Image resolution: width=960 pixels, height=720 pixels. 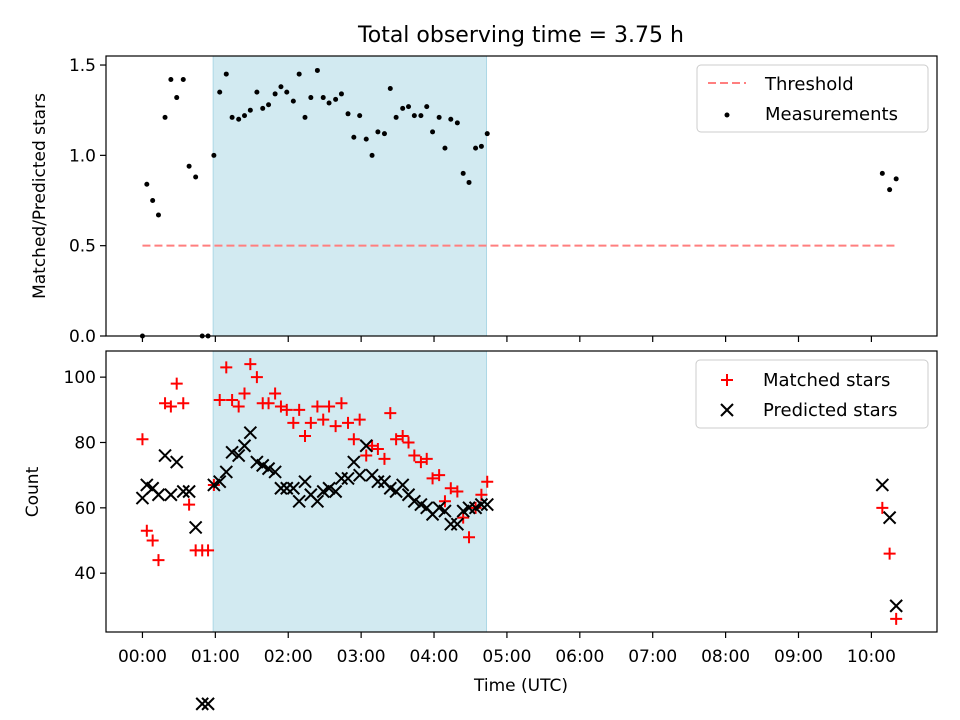 What do you see at coordinates (727, 410) in the screenshot?
I see `legend-predicted-swatch` at bounding box center [727, 410].